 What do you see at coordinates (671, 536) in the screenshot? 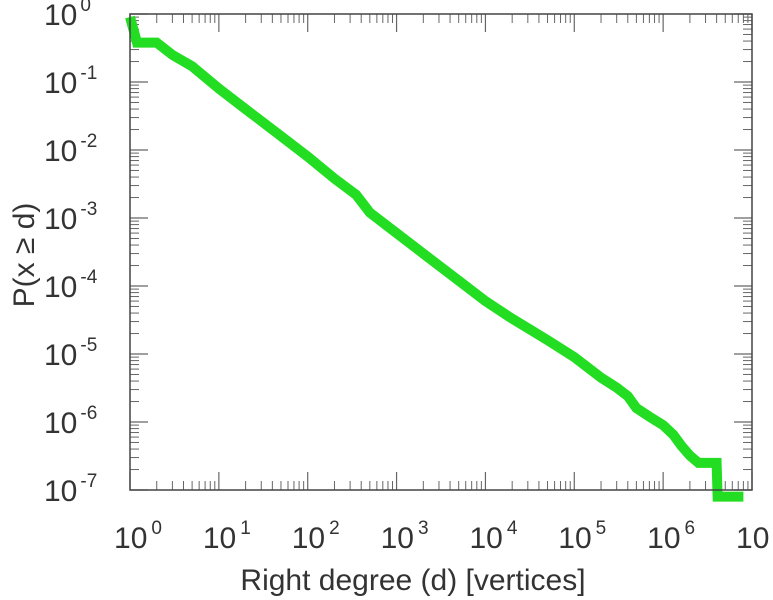
I see `x-tick-label: 10 6` at bounding box center [671, 536].